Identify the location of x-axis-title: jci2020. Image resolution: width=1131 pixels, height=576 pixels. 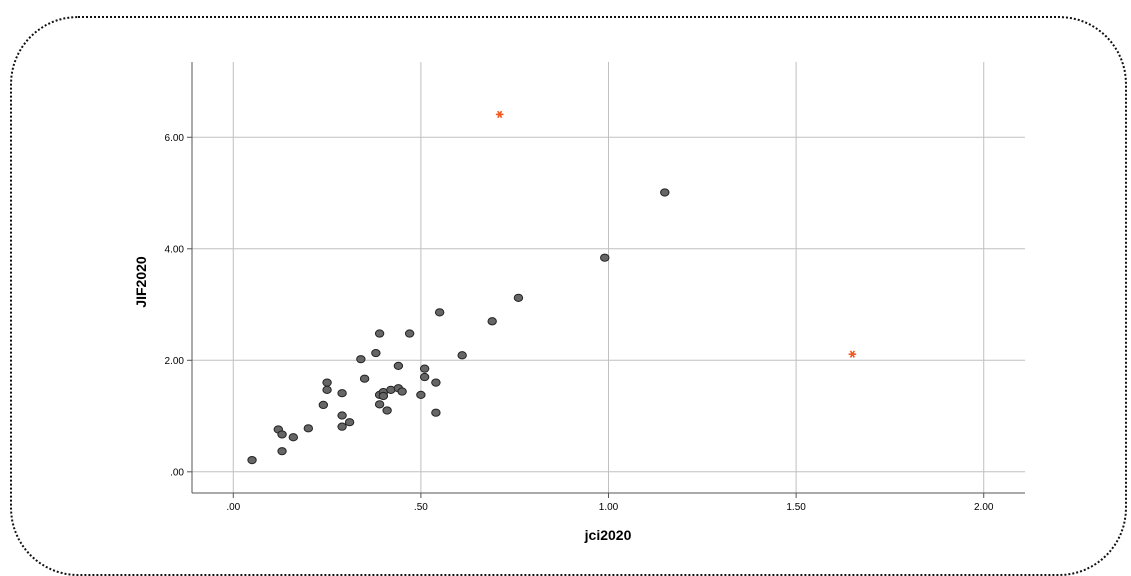
(608, 535).